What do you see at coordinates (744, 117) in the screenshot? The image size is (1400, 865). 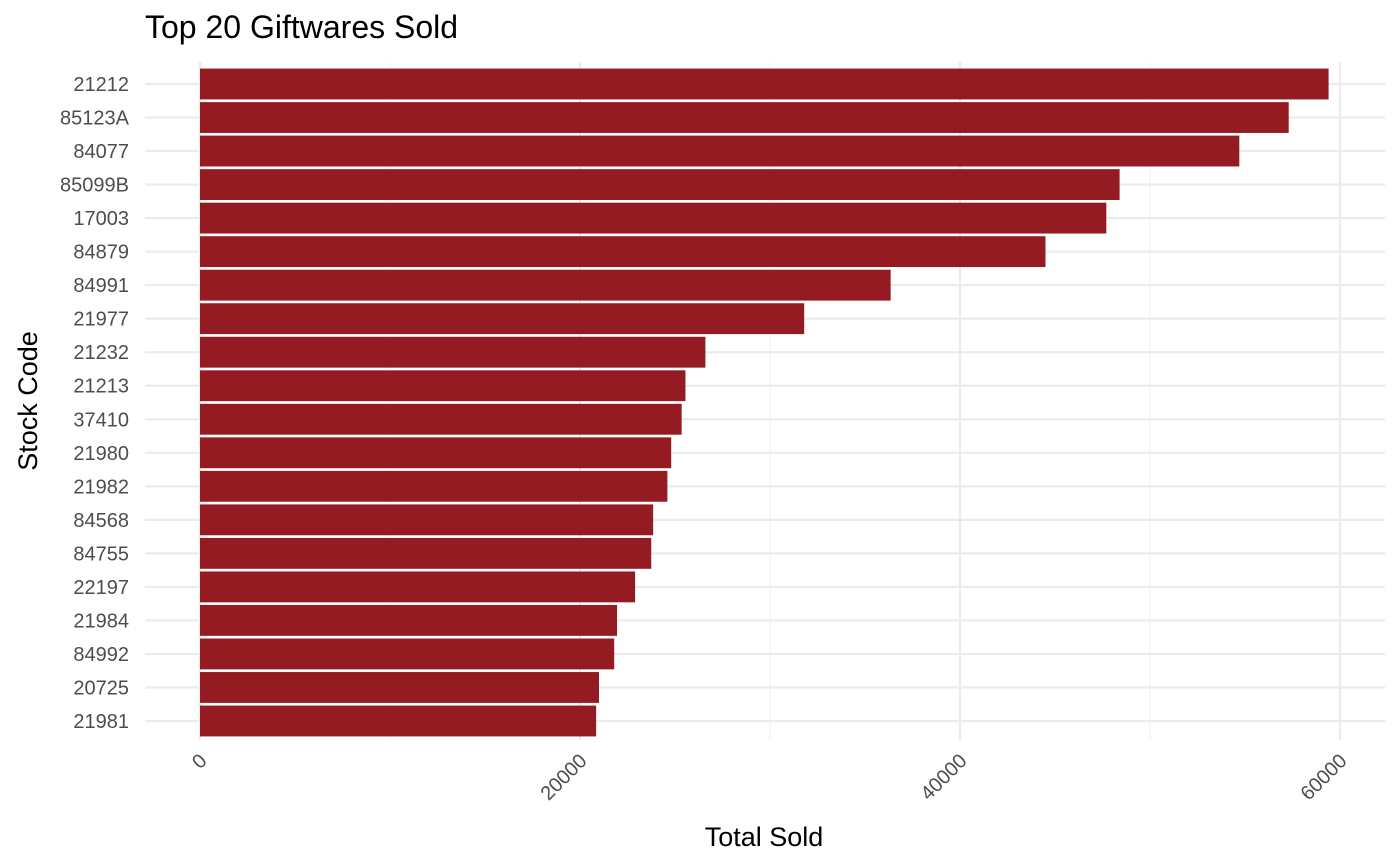 I see `bar-85123A` at bounding box center [744, 117].